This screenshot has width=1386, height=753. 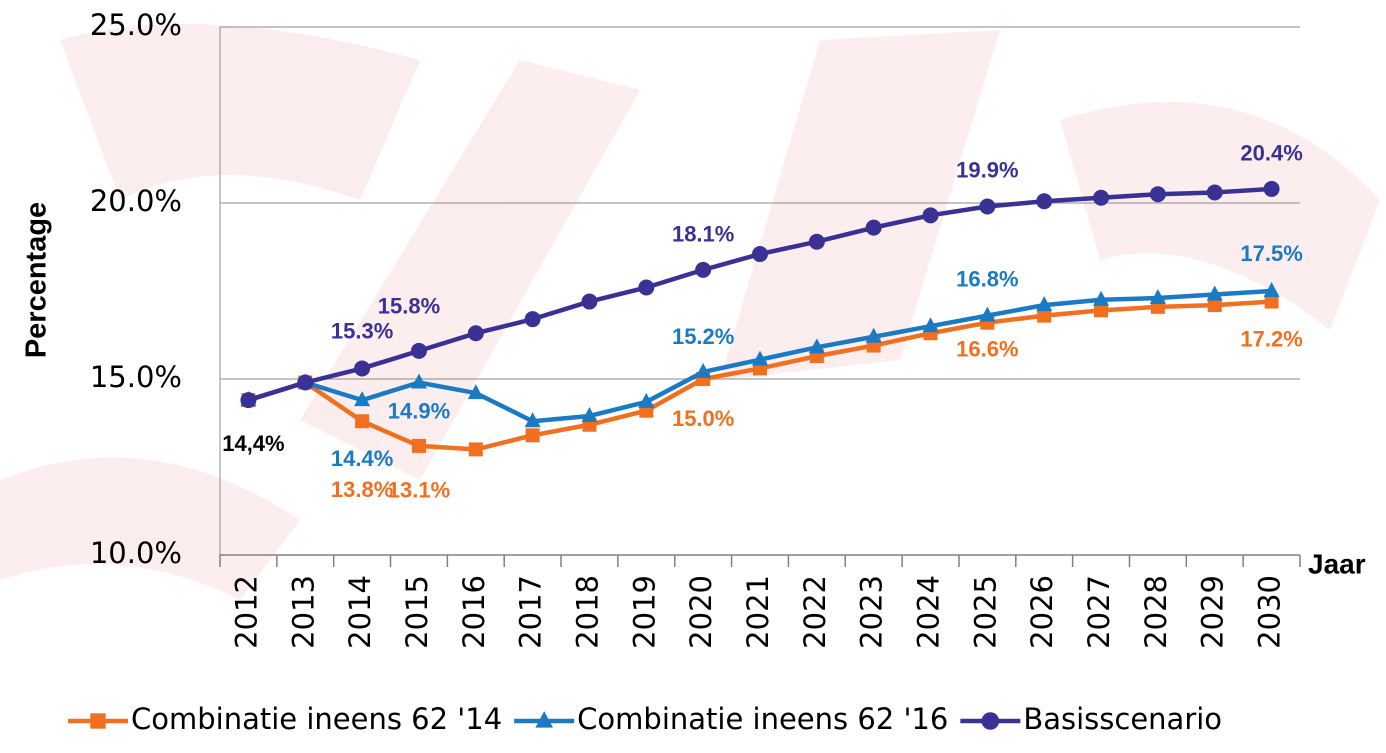 What do you see at coordinates (417, 612) in the screenshot?
I see `x-tick-label: 2015` at bounding box center [417, 612].